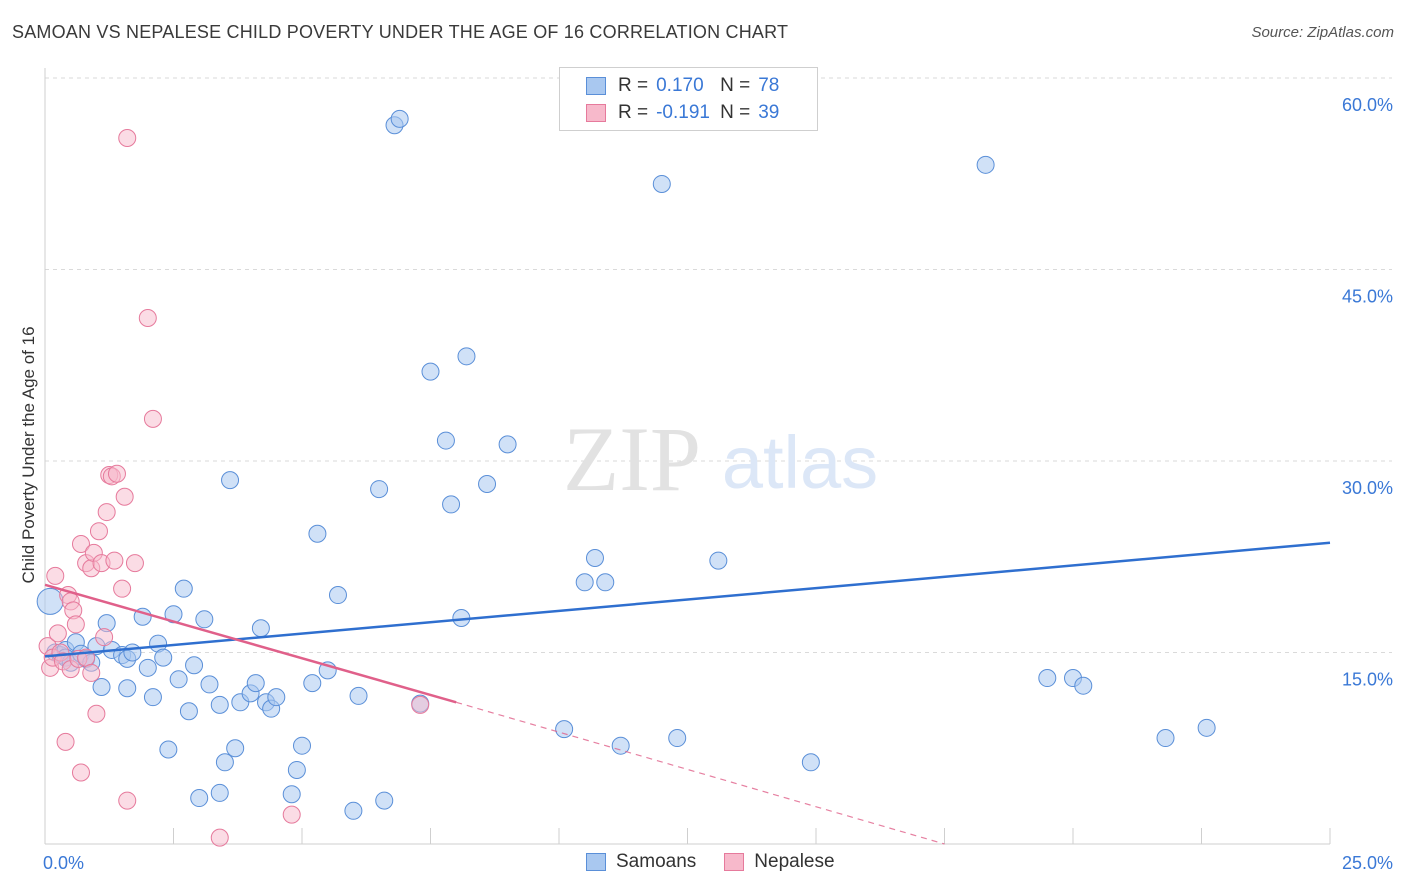 The height and width of the screenshot is (892, 1406). I want to click on nepalese-trend-extension, so click(700, 773).